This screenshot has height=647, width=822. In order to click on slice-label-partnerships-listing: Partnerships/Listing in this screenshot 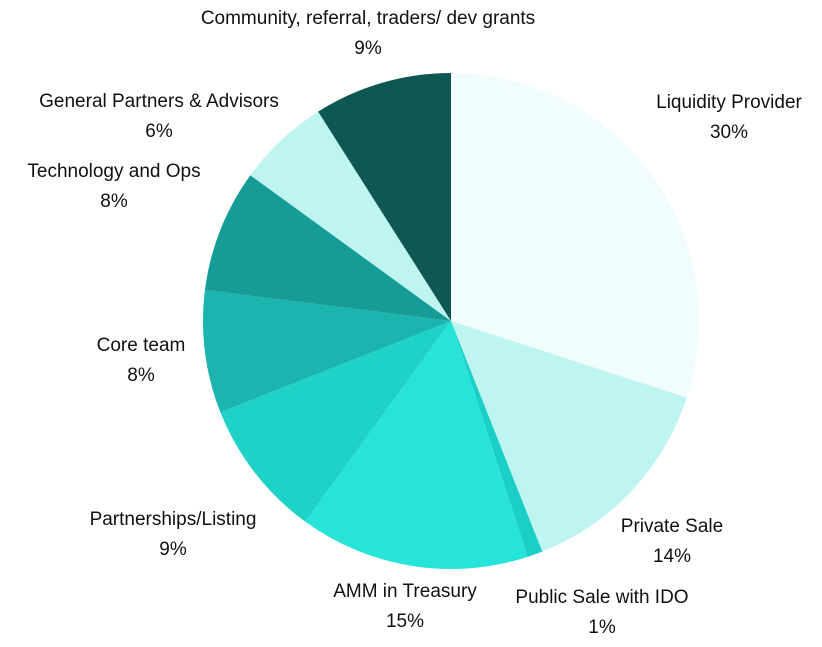, I will do `click(173, 519)`.